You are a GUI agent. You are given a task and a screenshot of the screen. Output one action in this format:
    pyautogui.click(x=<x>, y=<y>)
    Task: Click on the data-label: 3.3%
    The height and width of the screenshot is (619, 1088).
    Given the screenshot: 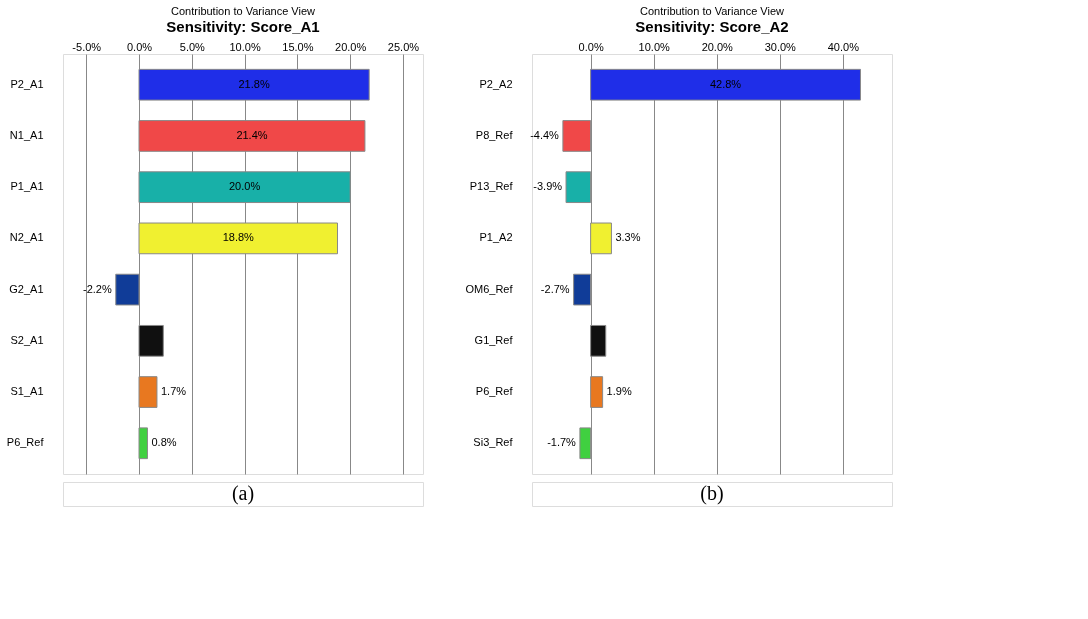 What is the action you would take?
    pyautogui.click(x=628, y=237)
    